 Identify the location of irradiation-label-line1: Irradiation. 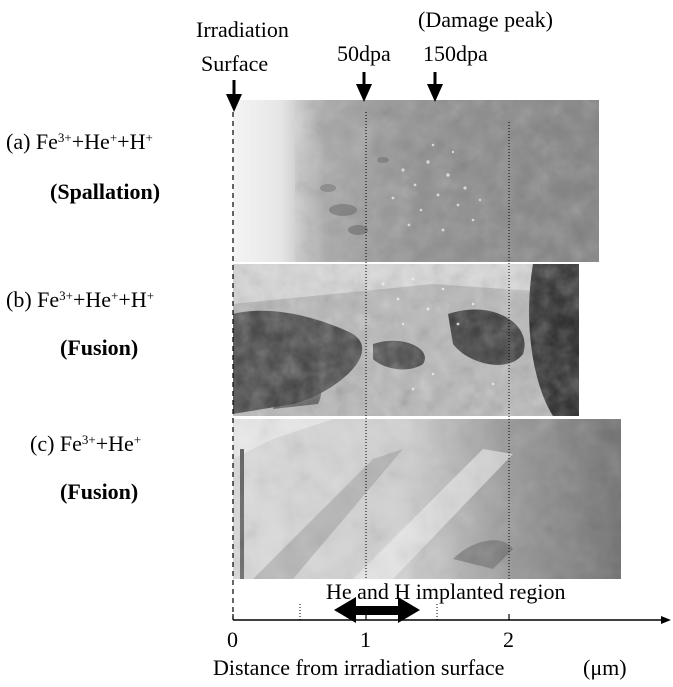
(242, 29).